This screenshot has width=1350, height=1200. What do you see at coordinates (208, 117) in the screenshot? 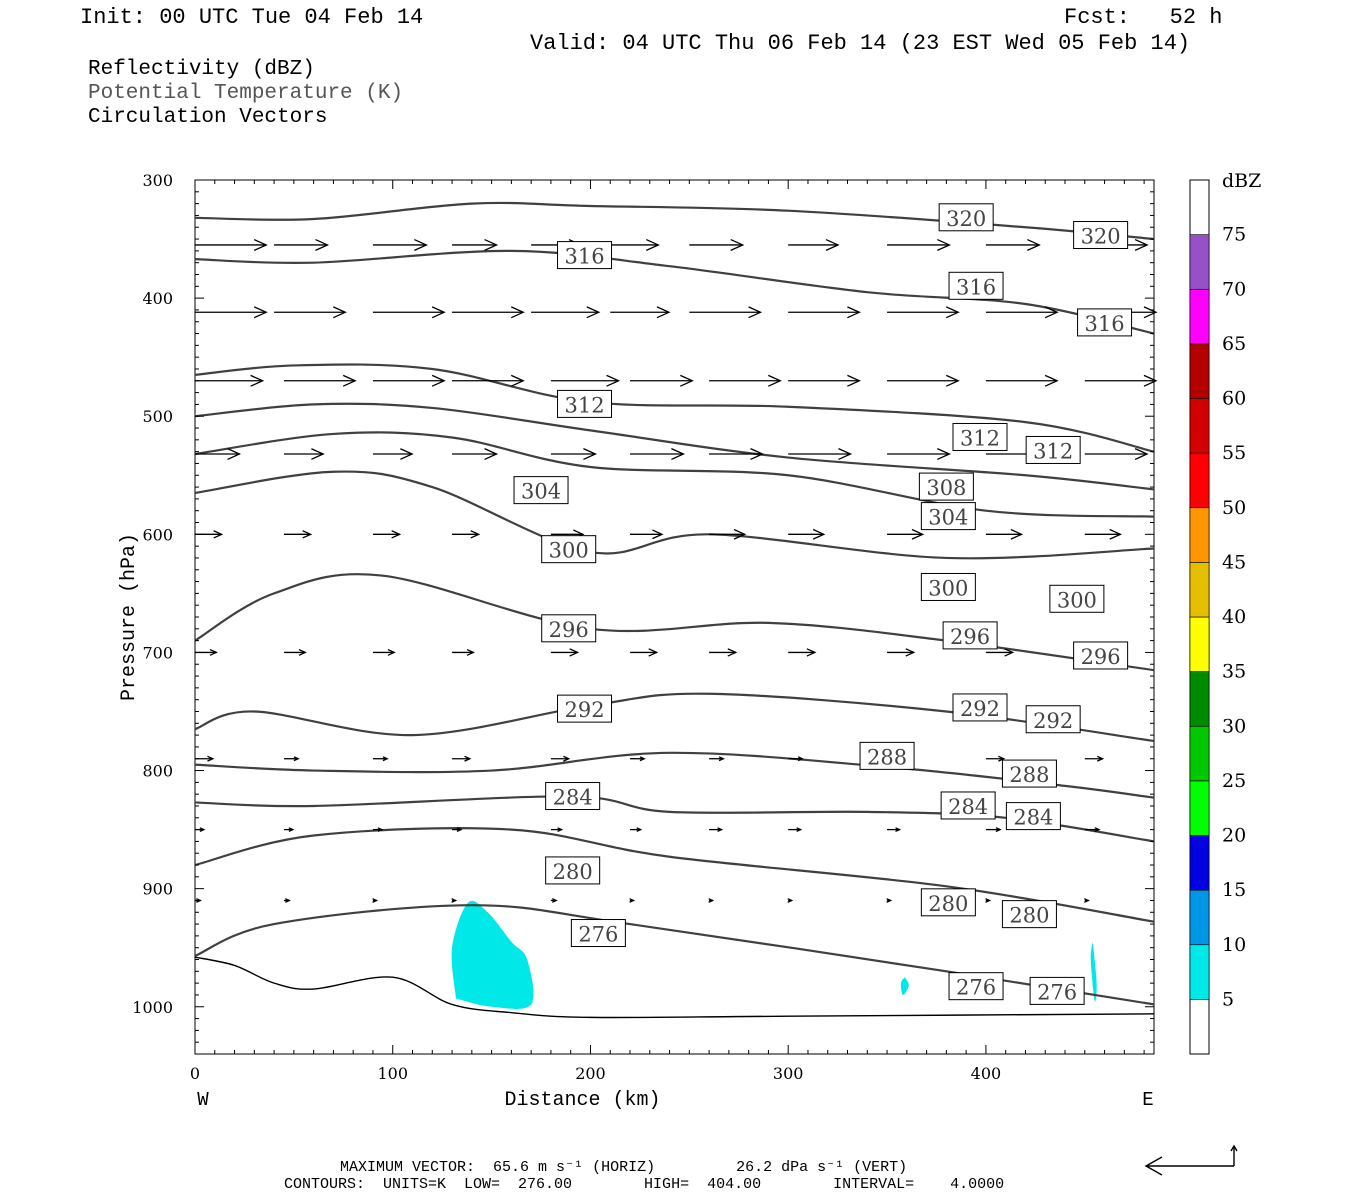
I see `field-vectors-label: Circulation Vectors` at bounding box center [208, 117].